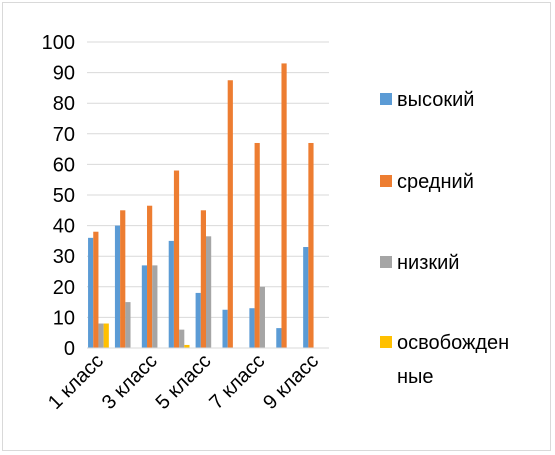  I want to click on x-tick-label: 1 класс, so click(76, 382).